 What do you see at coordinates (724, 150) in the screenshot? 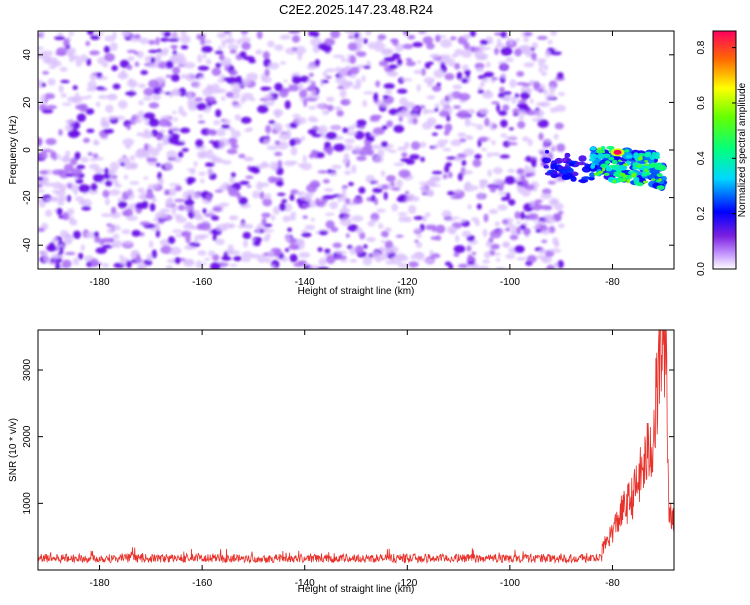
I see `colorbar-gradient` at bounding box center [724, 150].